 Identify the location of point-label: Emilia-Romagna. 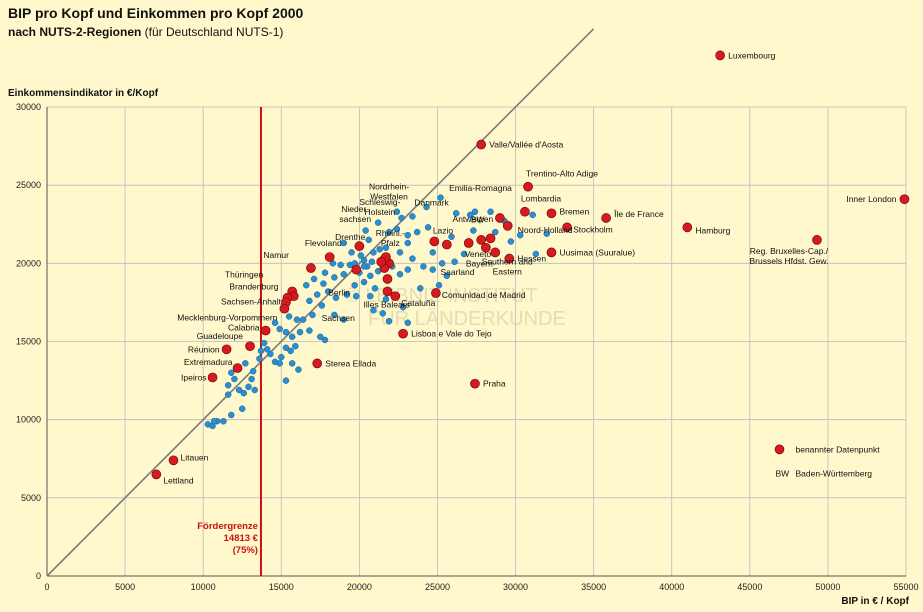
(480, 188).